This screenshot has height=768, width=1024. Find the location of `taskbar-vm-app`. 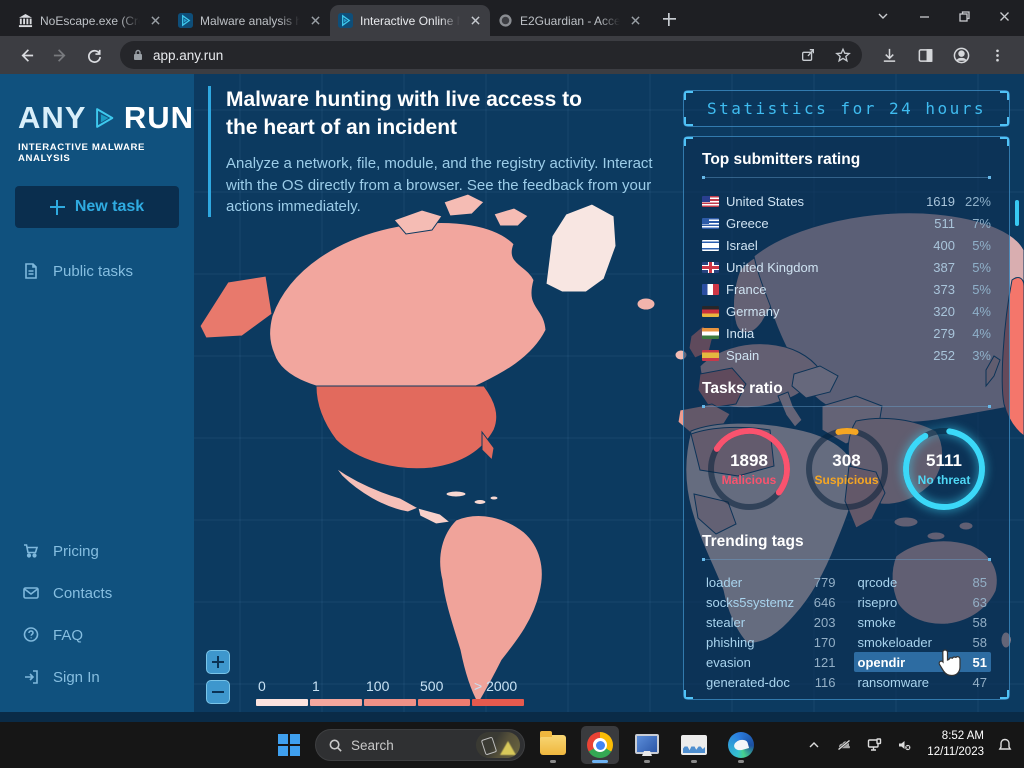

taskbar-vm-app is located at coordinates (647, 745).